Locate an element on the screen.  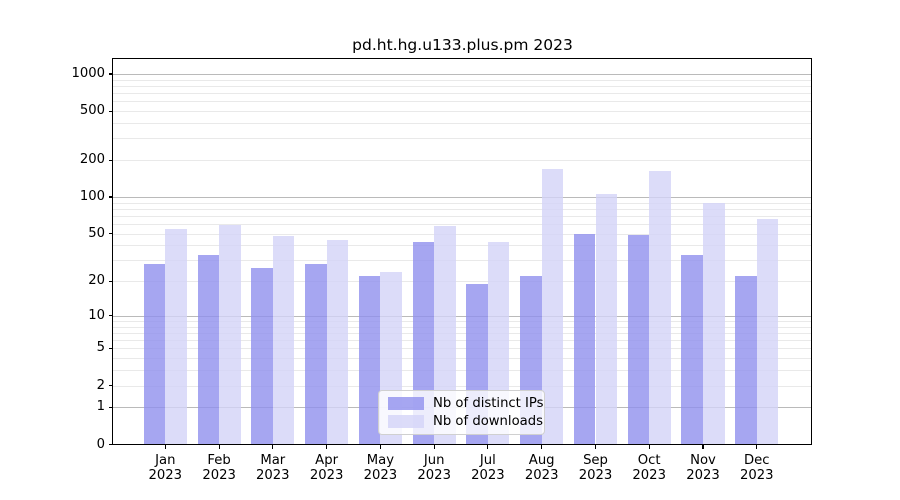
x-tick-month: Nov is located at coordinates (703, 460).